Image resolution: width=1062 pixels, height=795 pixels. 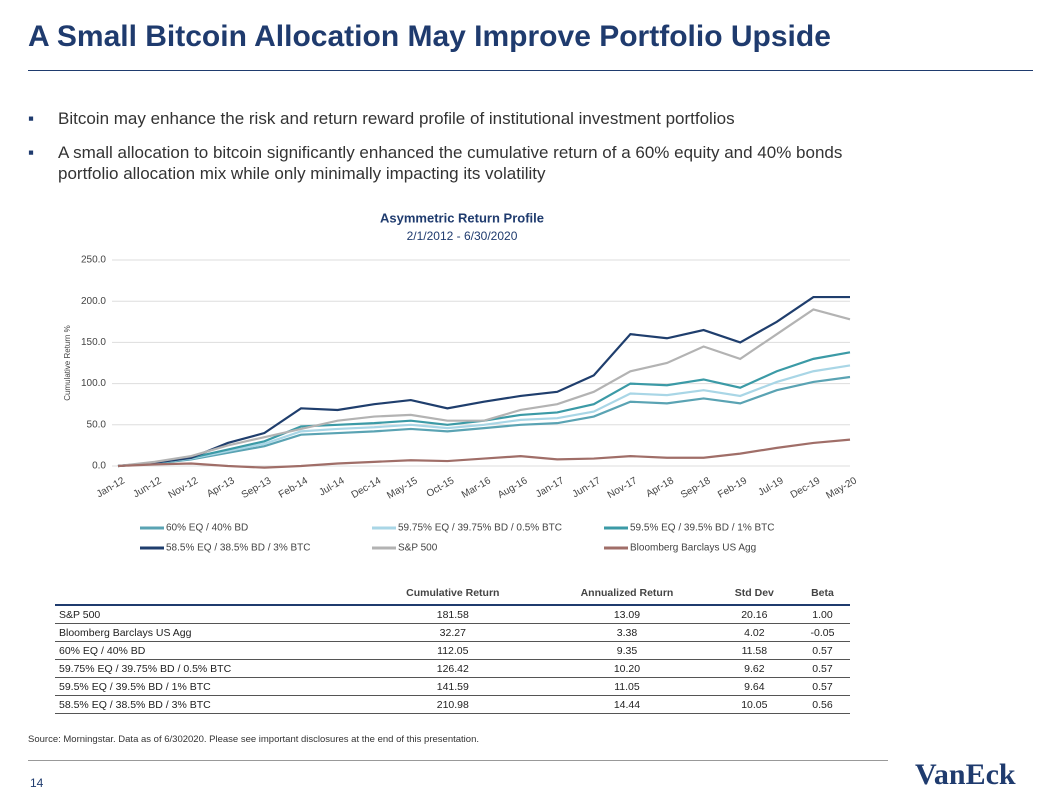 What do you see at coordinates (111, 487) in the screenshot?
I see `x-tick-label: Jan-12` at bounding box center [111, 487].